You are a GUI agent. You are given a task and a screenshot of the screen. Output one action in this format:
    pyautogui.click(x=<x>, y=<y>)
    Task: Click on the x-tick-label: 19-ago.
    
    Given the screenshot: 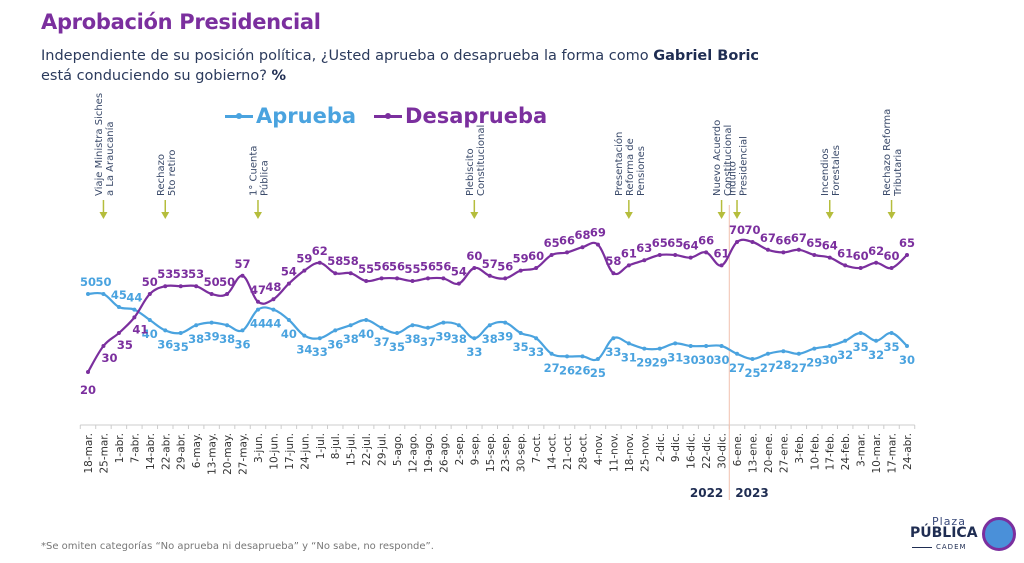 What is the action you would take?
    pyautogui.click(x=429, y=453)
    